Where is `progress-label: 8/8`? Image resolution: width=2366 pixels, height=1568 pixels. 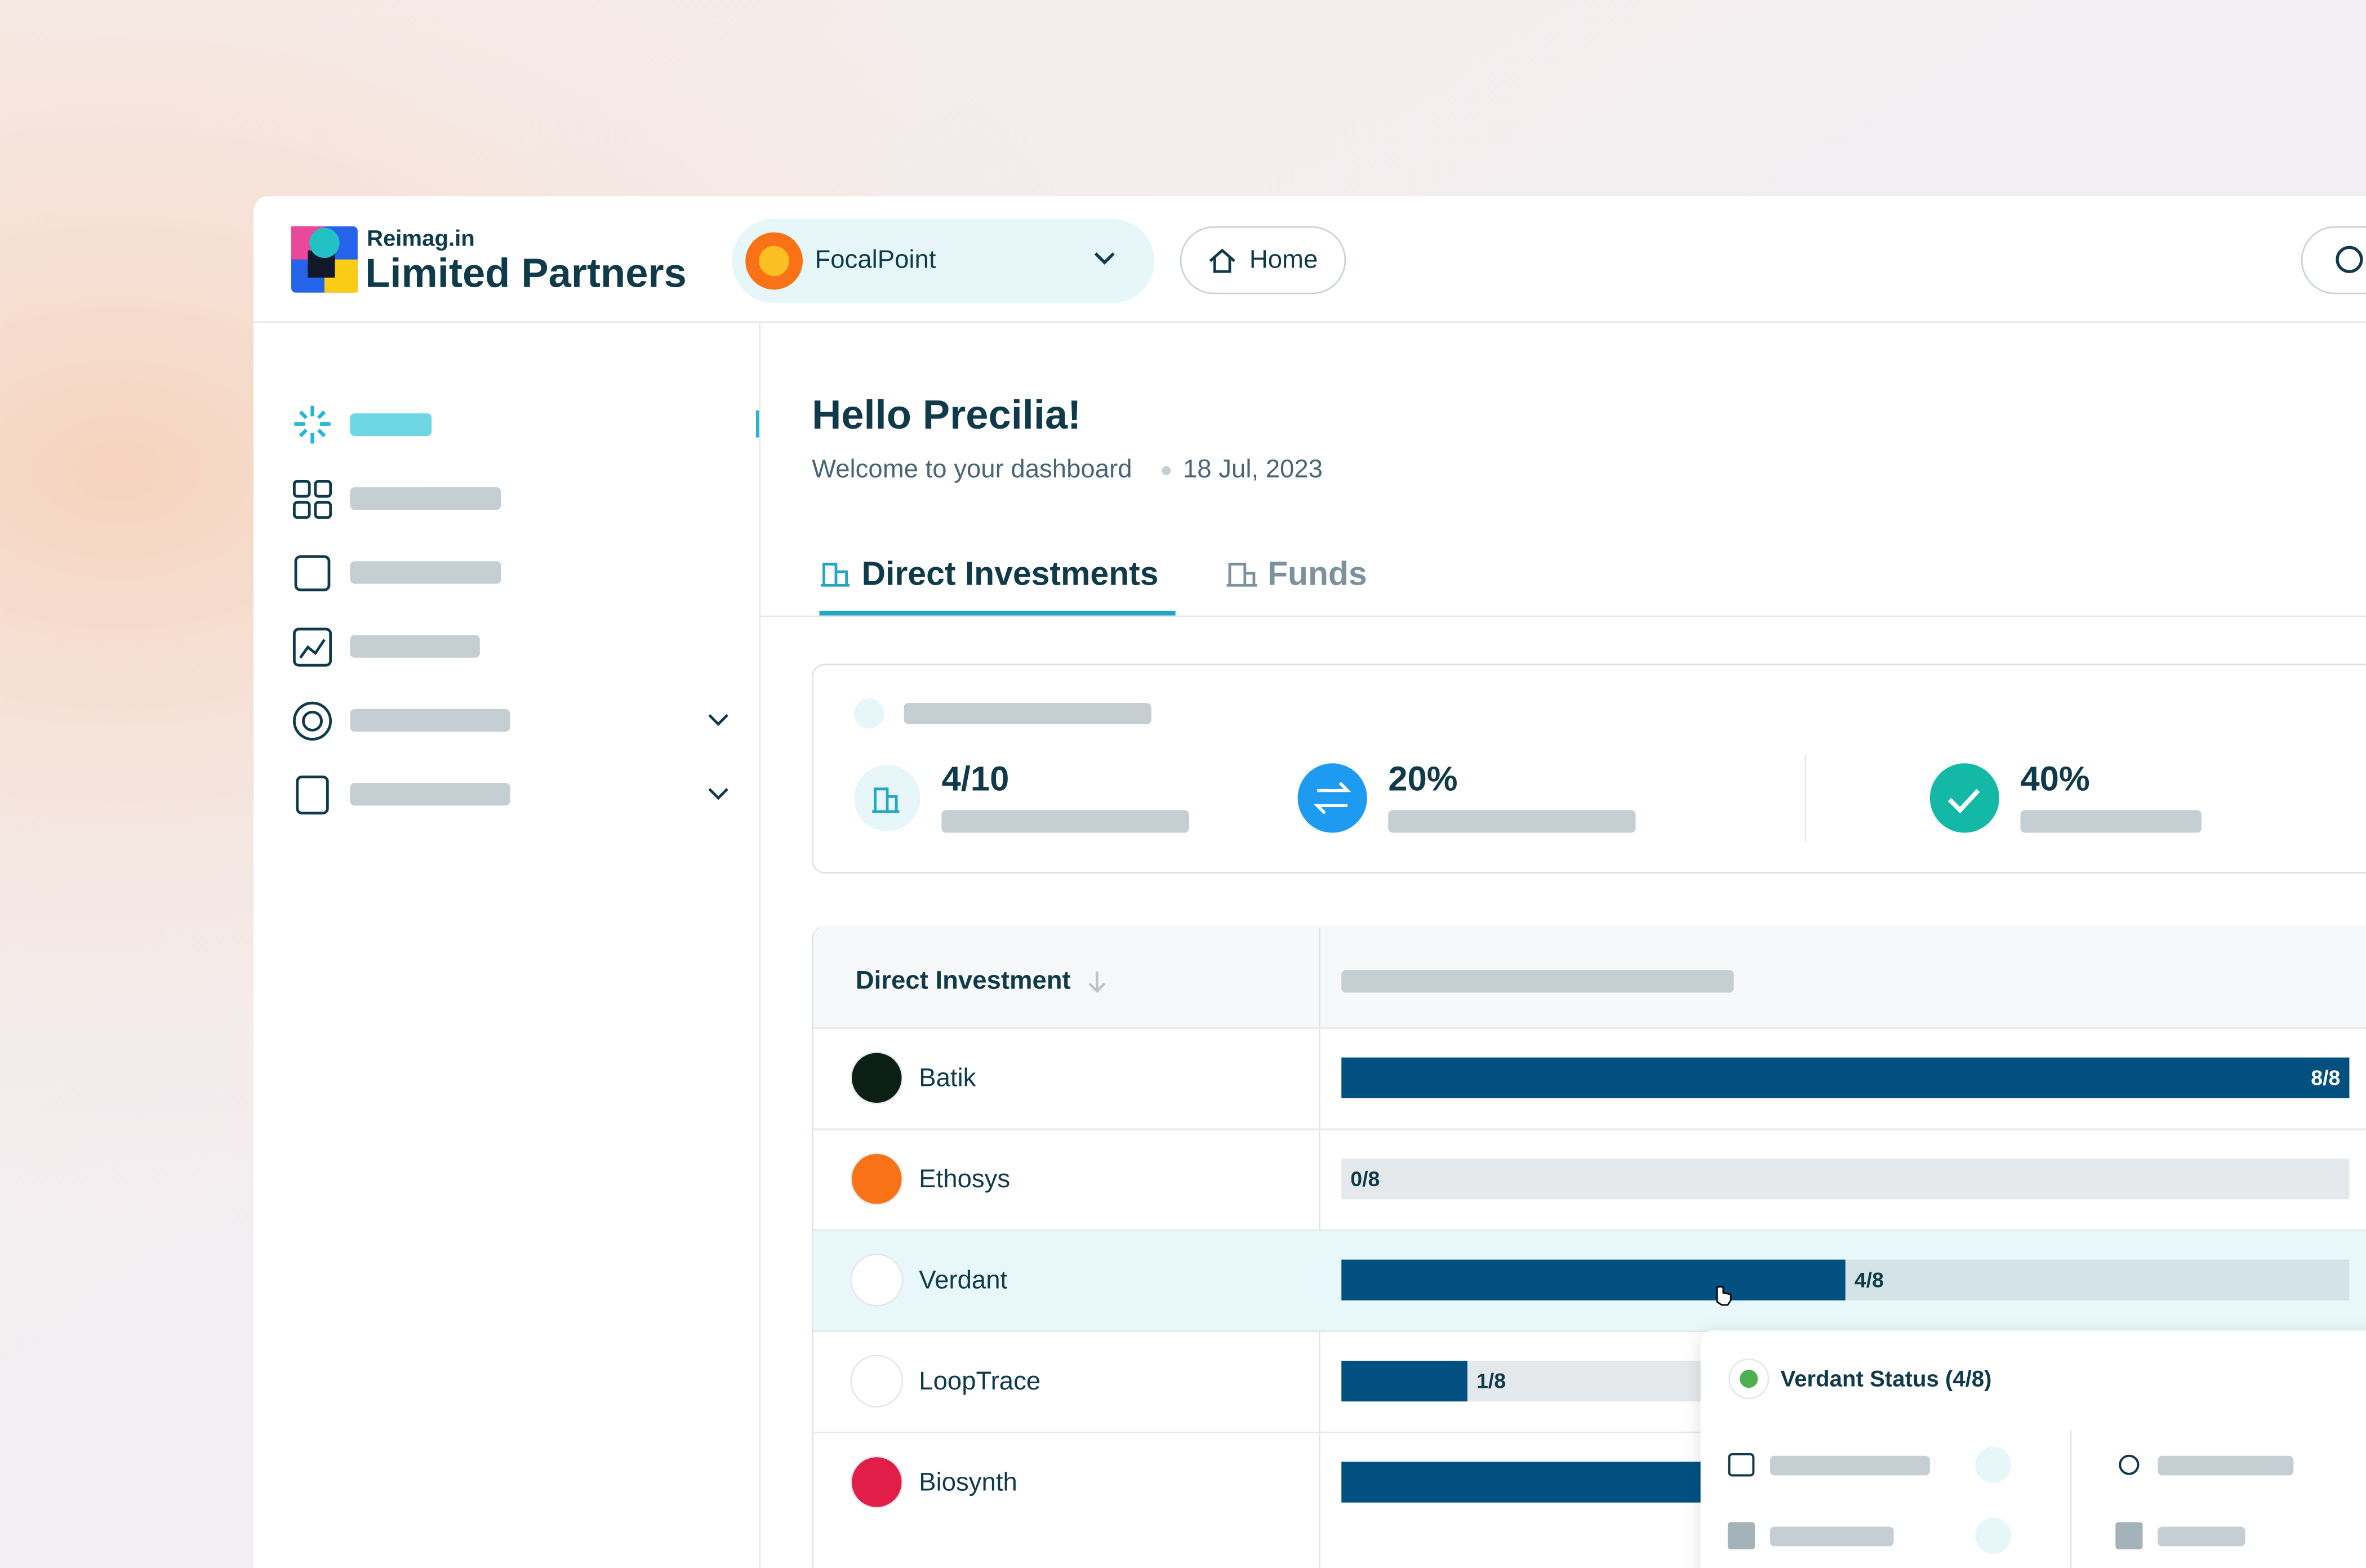 progress-label: 8/8 is located at coordinates (2325, 1077).